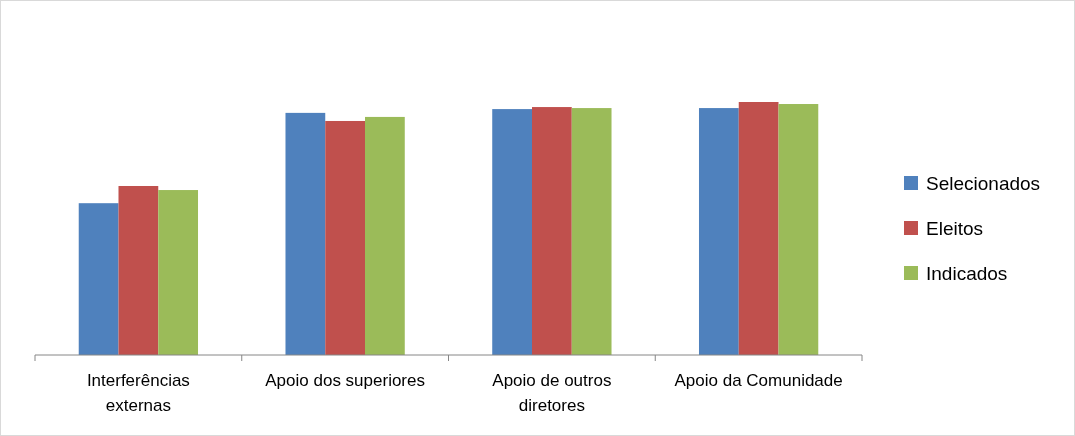 Image resolution: width=1075 pixels, height=436 pixels. What do you see at coordinates (955, 228) in the screenshot?
I see `legend-label: Eleitos` at bounding box center [955, 228].